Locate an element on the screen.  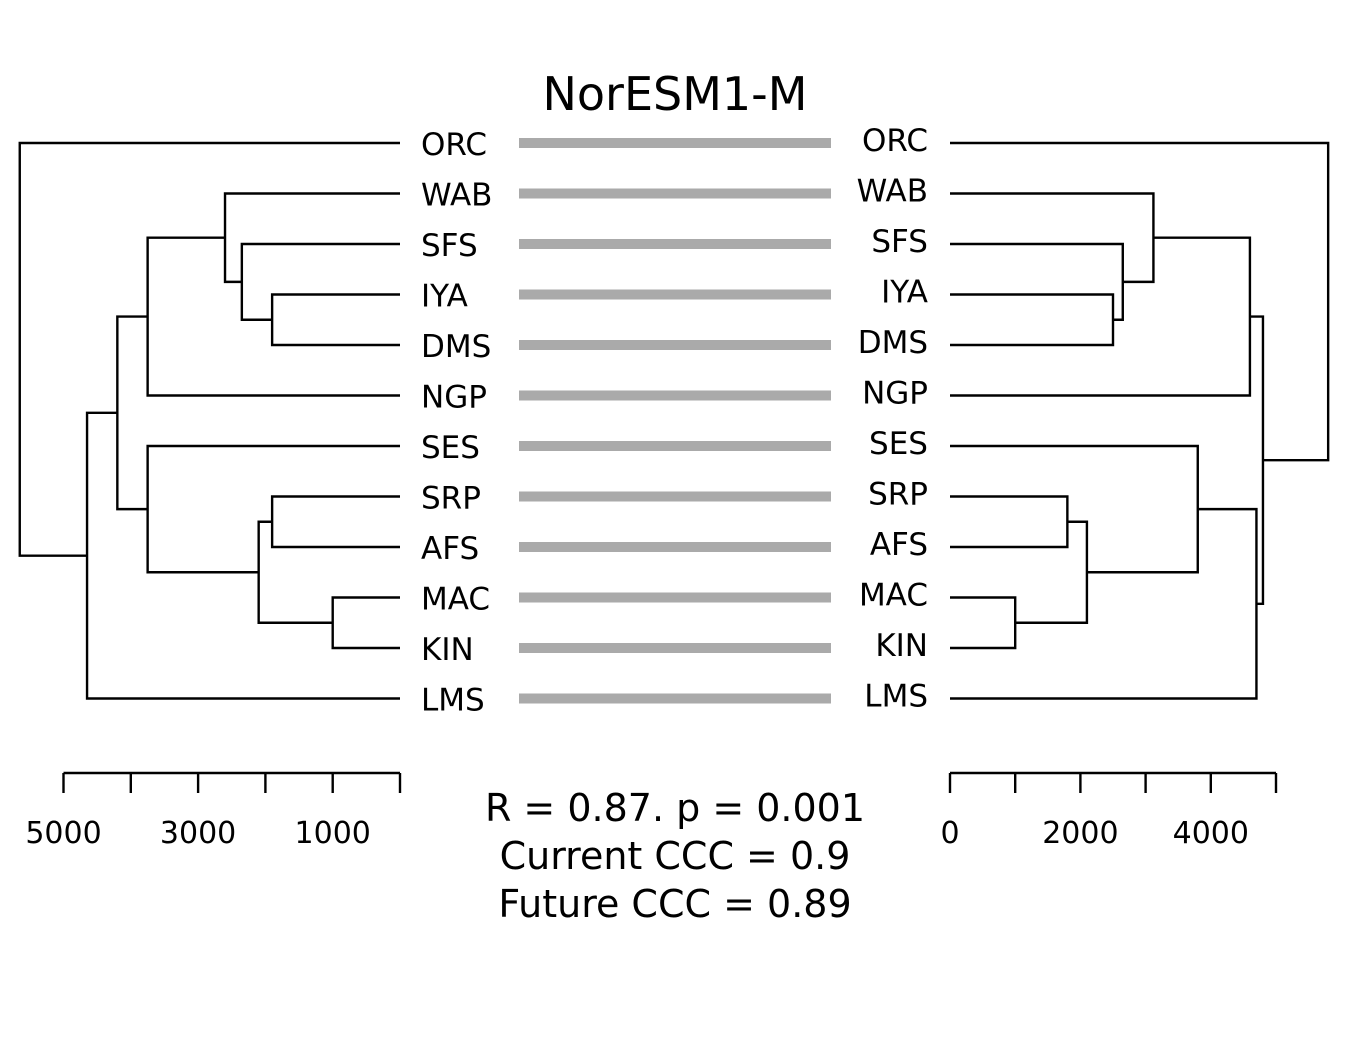
left-leaf-label: WAB is located at coordinates (456, 196).